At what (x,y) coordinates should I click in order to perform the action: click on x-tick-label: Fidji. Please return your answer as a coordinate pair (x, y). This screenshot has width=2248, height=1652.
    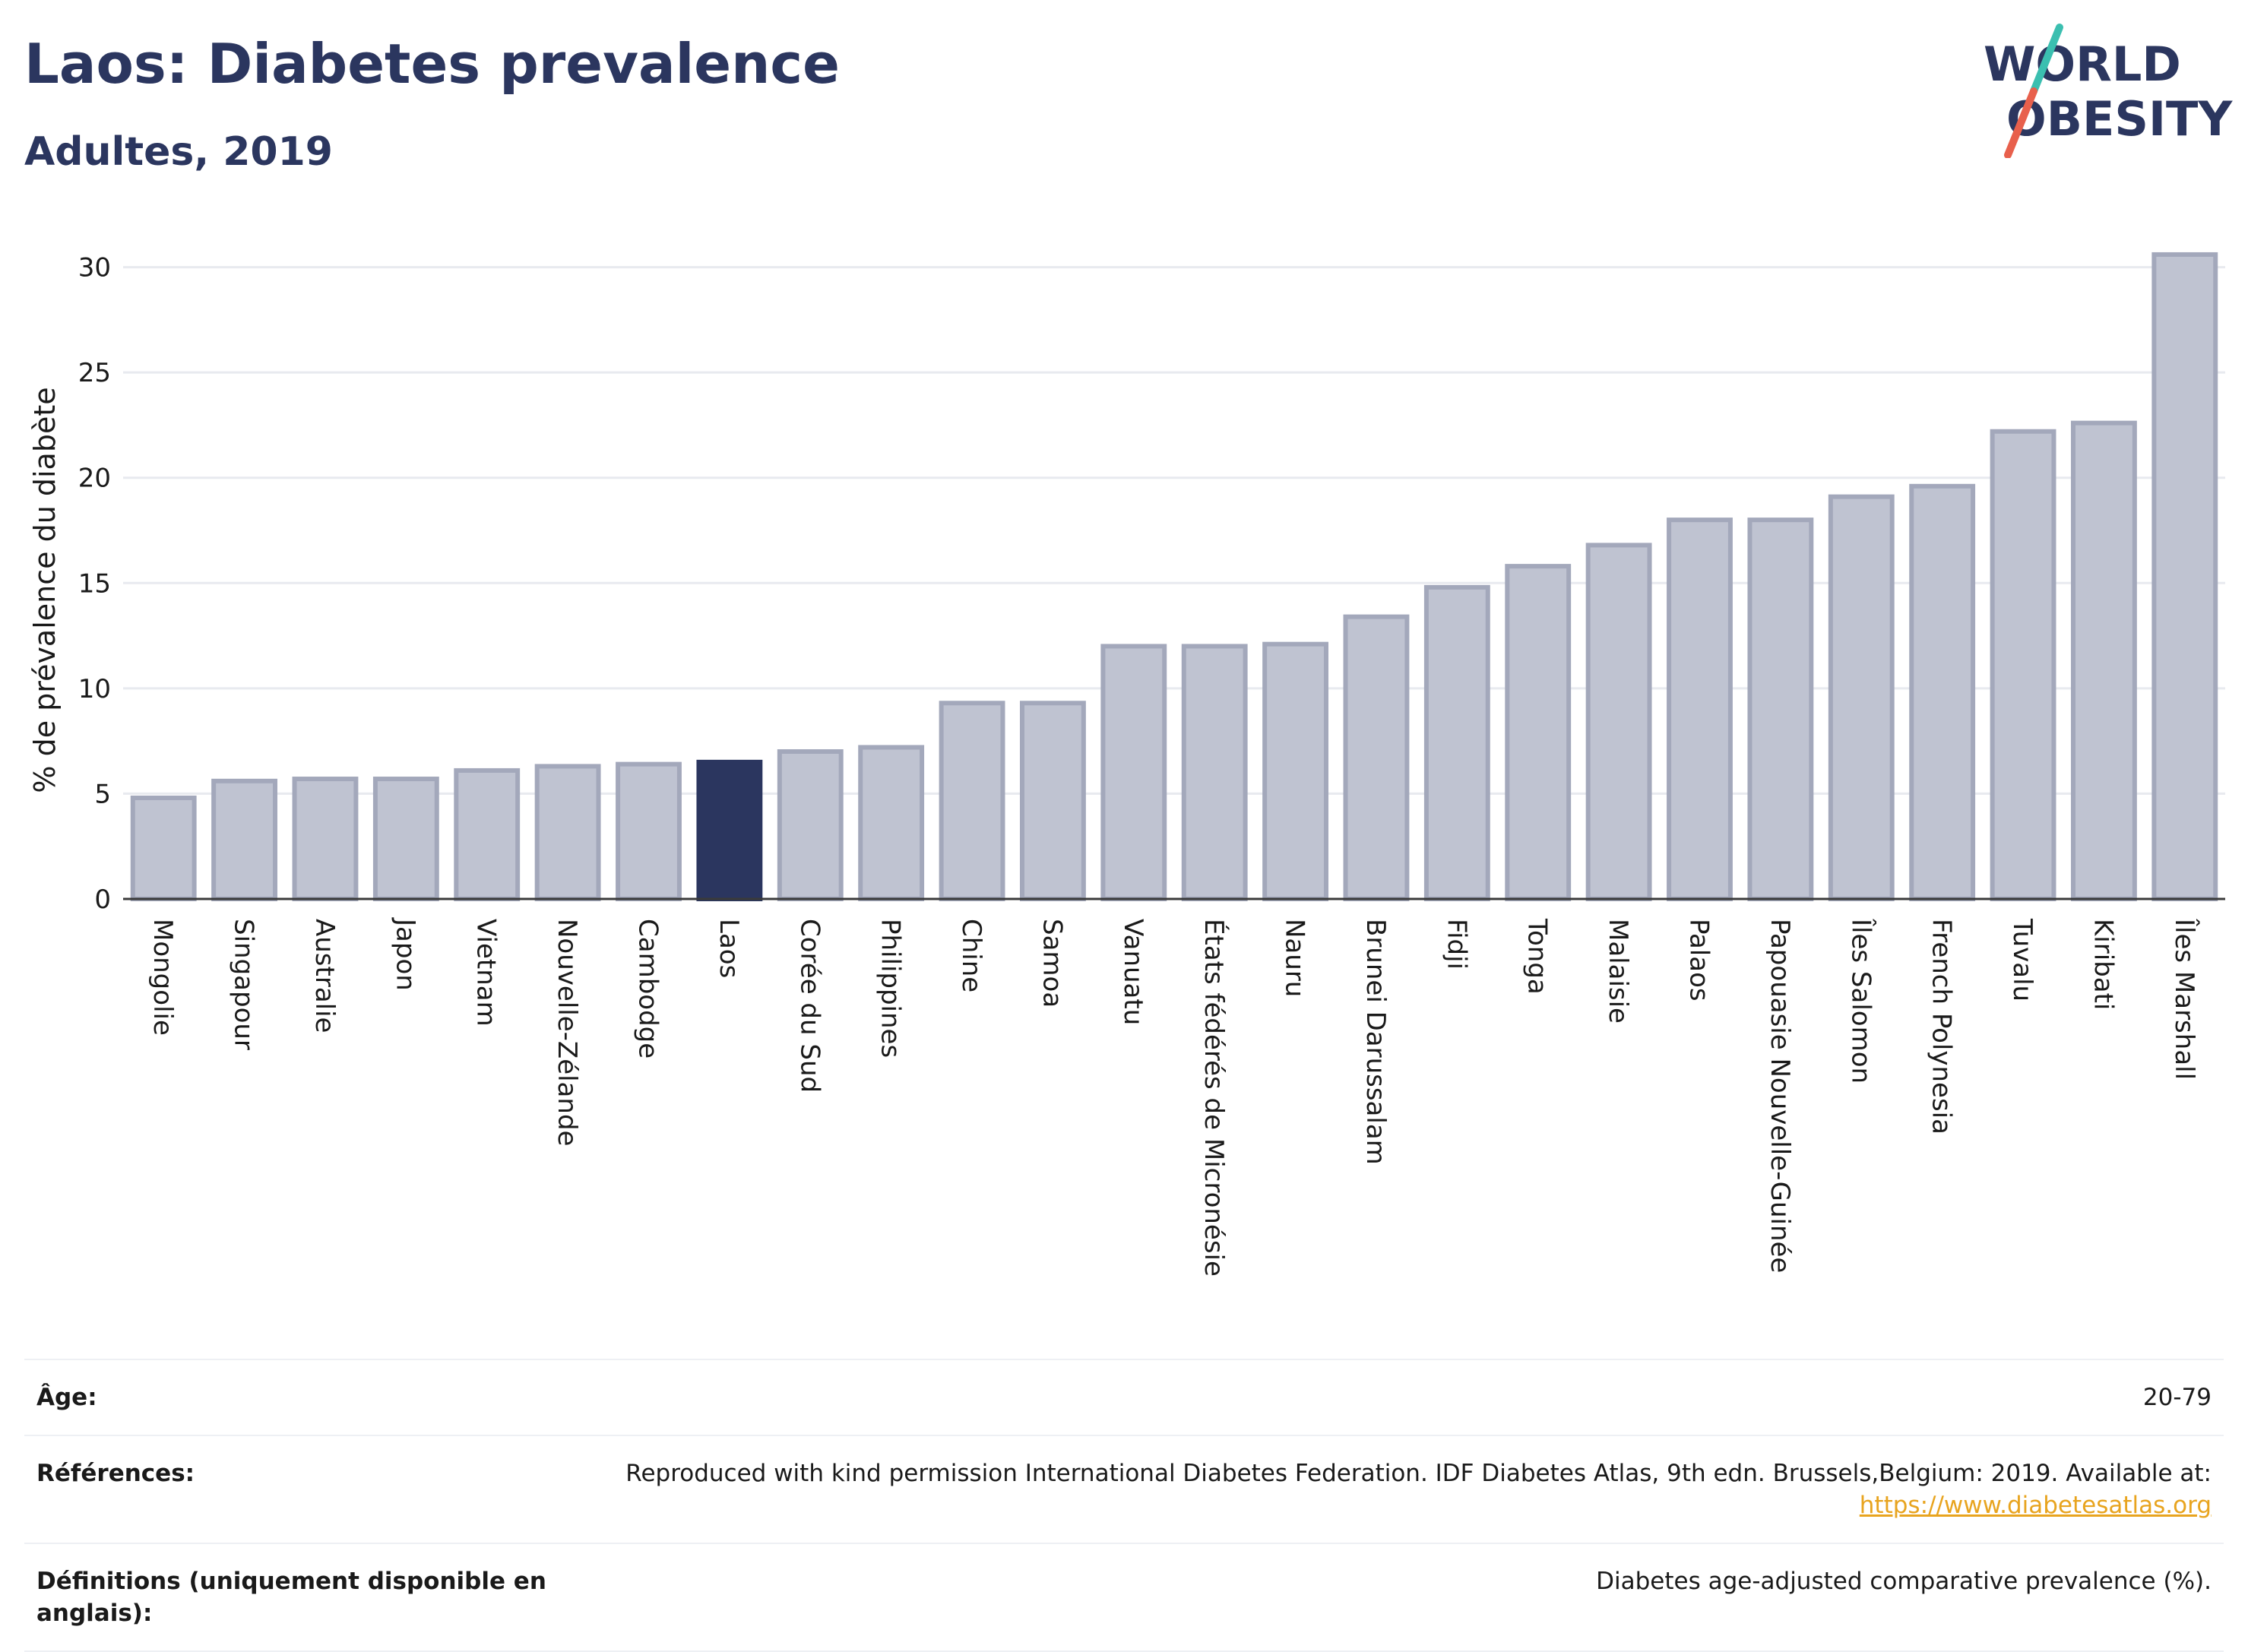
    Looking at the image, I should click on (1456, 944).